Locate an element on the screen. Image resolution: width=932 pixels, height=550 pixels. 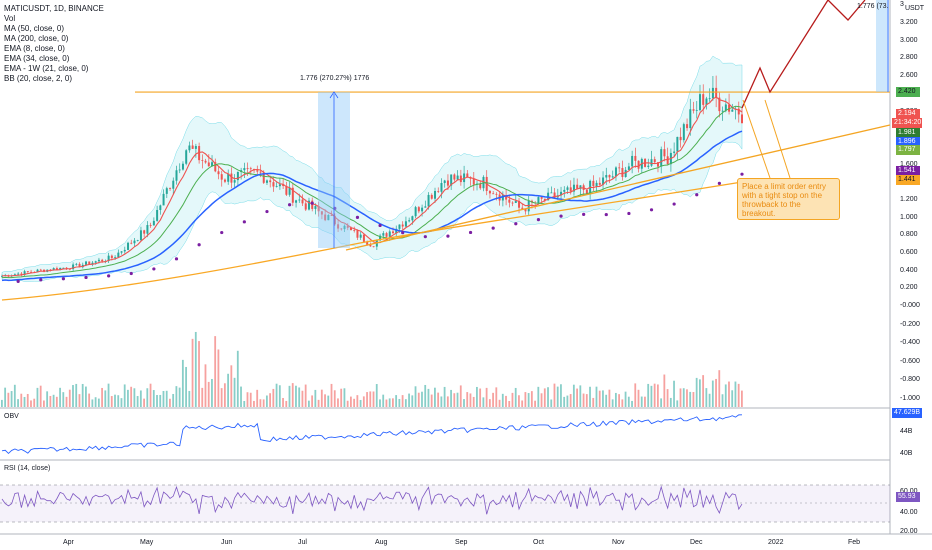
price-tick-label: 1.200 is located at coordinates (909, 199).